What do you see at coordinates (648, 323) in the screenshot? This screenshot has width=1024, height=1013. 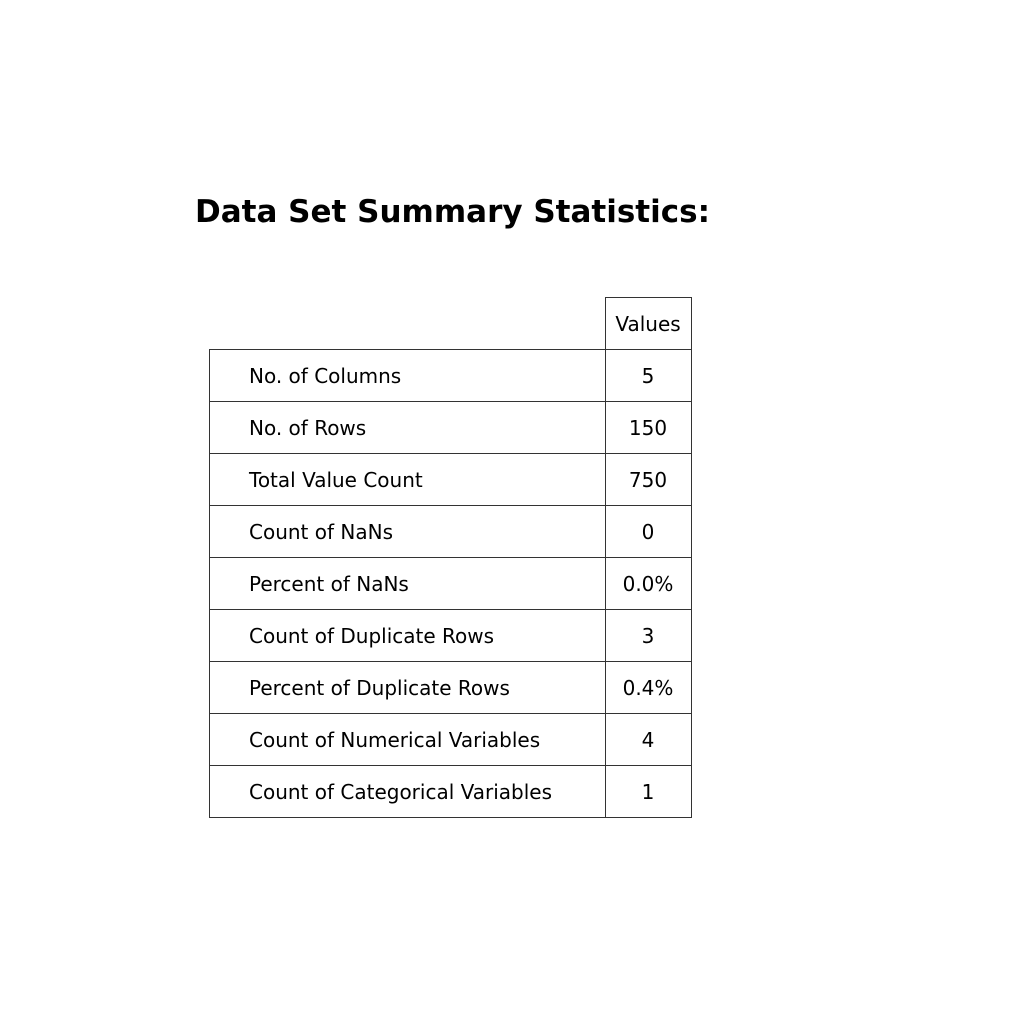 I see `values-column-header: Values` at bounding box center [648, 323].